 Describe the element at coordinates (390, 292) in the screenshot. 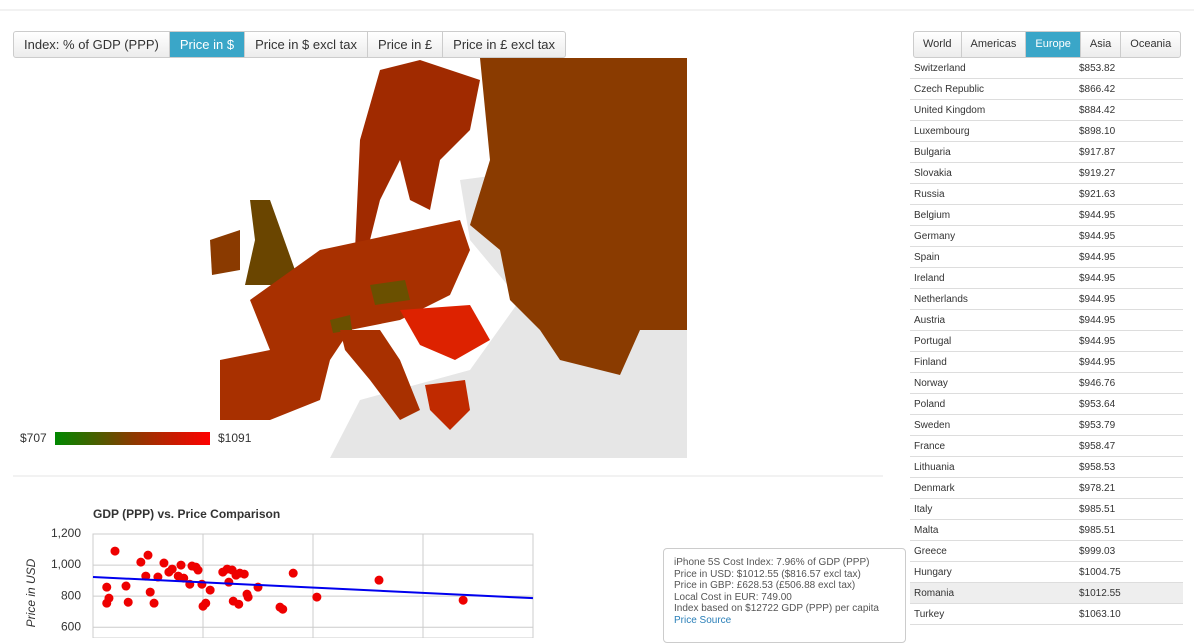

I see `czech` at that location.